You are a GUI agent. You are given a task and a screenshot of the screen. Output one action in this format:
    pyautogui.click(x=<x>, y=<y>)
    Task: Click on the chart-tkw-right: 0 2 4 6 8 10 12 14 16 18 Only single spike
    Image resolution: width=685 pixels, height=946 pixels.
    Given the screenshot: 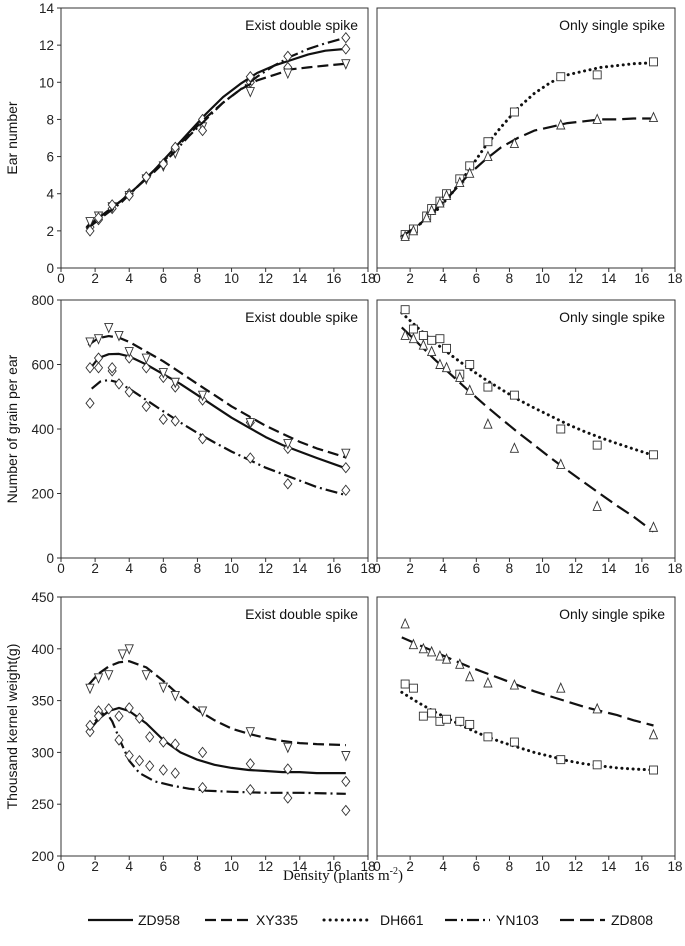 What is the action you would take?
    pyautogui.click(x=527, y=740)
    